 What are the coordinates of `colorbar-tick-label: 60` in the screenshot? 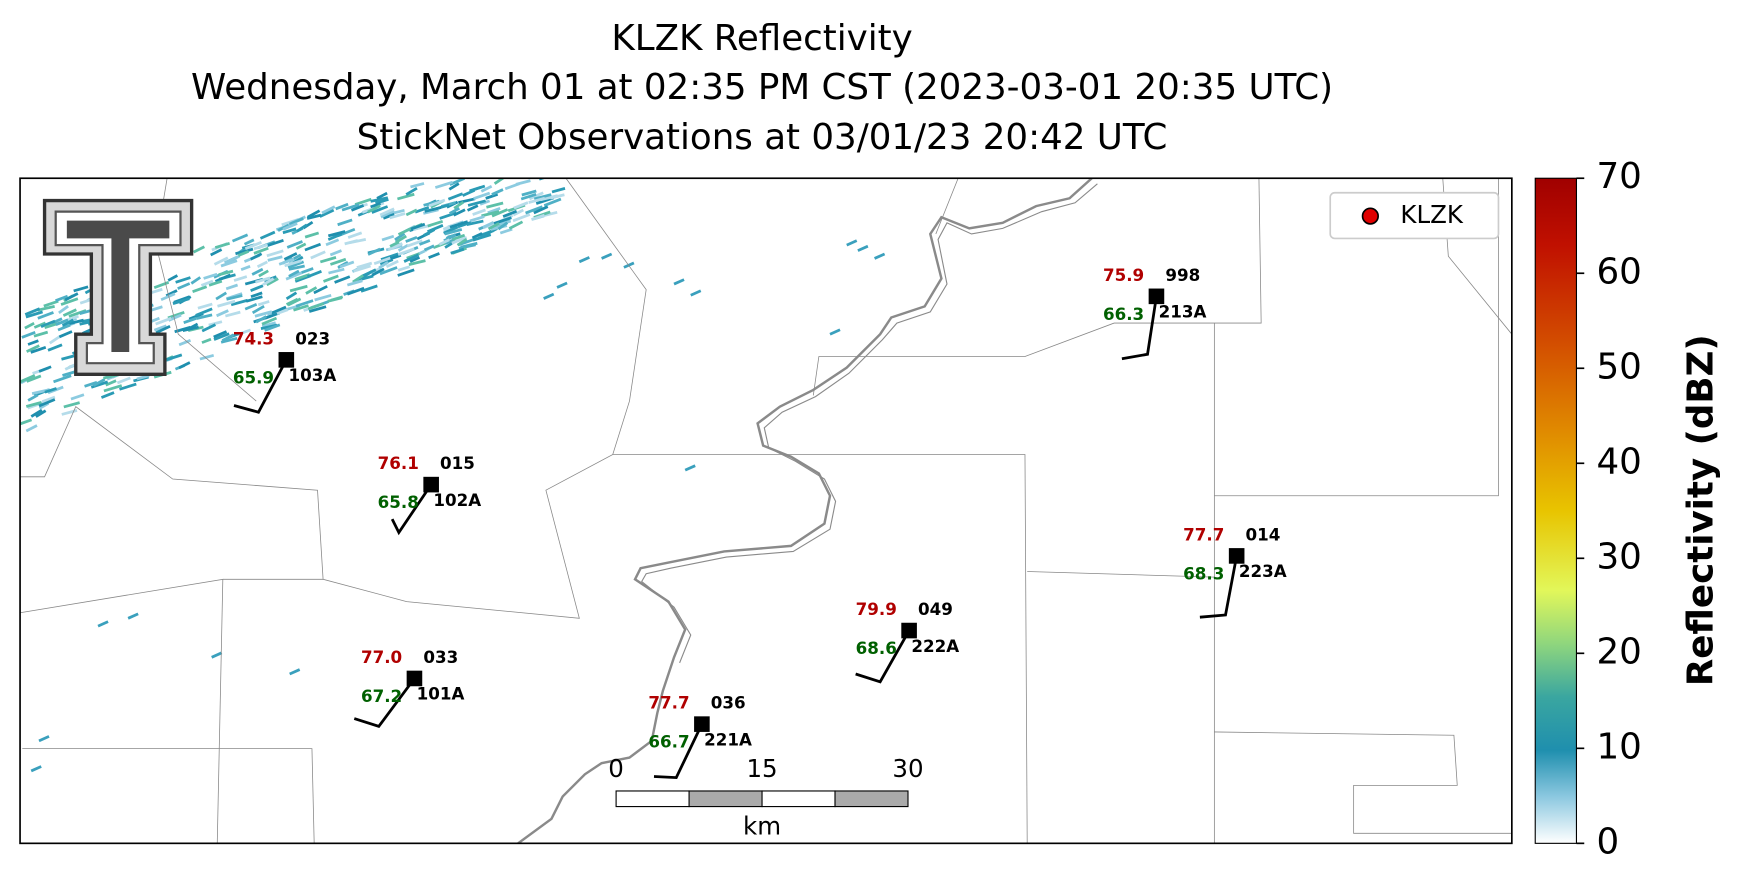 It's located at (1619, 271).